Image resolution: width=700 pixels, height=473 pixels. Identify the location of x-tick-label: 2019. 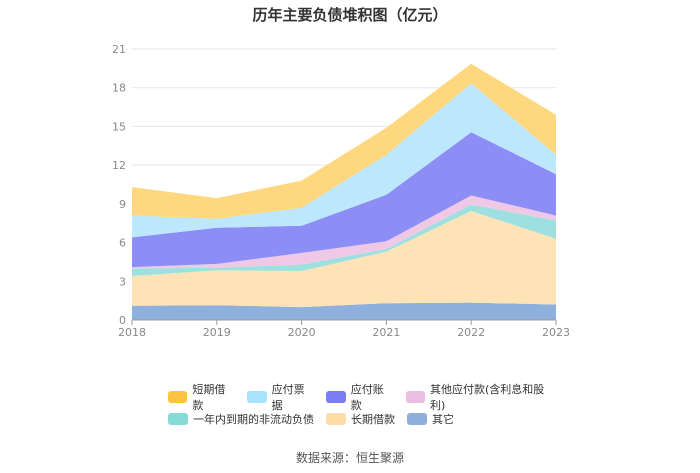
(217, 332).